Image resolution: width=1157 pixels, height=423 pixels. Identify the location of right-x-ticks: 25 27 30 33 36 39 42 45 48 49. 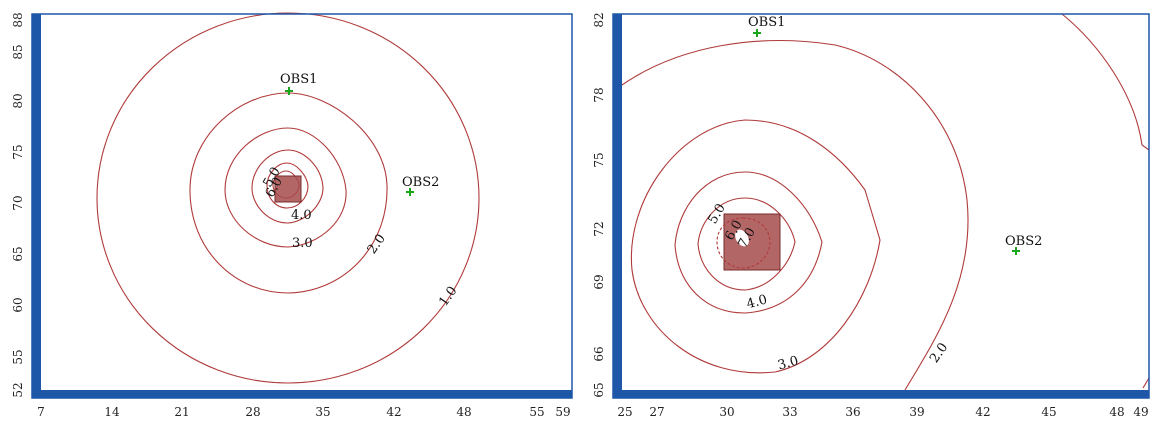
(882, 412).